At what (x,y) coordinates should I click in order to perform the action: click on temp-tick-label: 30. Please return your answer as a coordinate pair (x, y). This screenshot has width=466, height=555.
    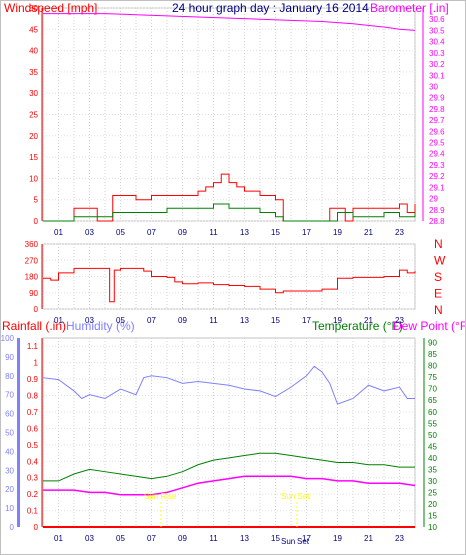
    Looking at the image, I should click on (432, 481).